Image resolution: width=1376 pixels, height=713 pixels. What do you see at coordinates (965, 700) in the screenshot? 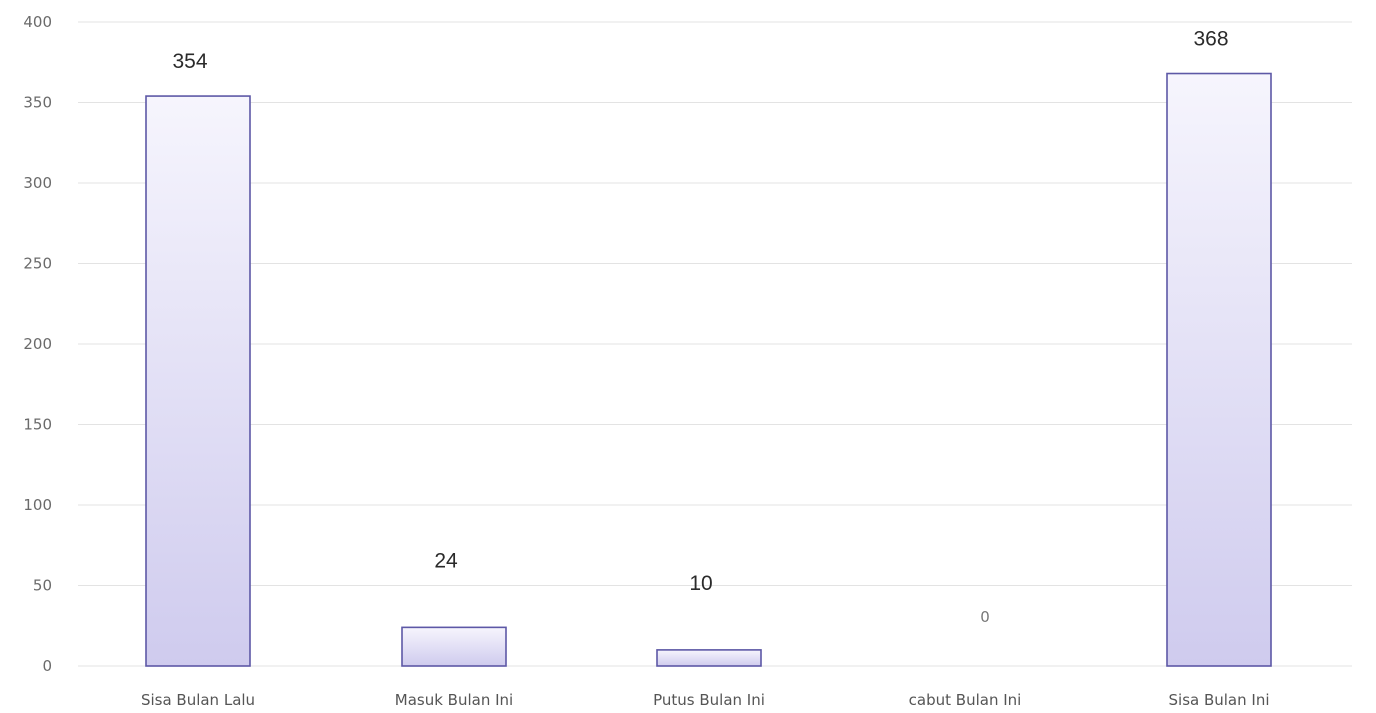
I see `x-category-label: cabut Bulan Ini` at bounding box center [965, 700].